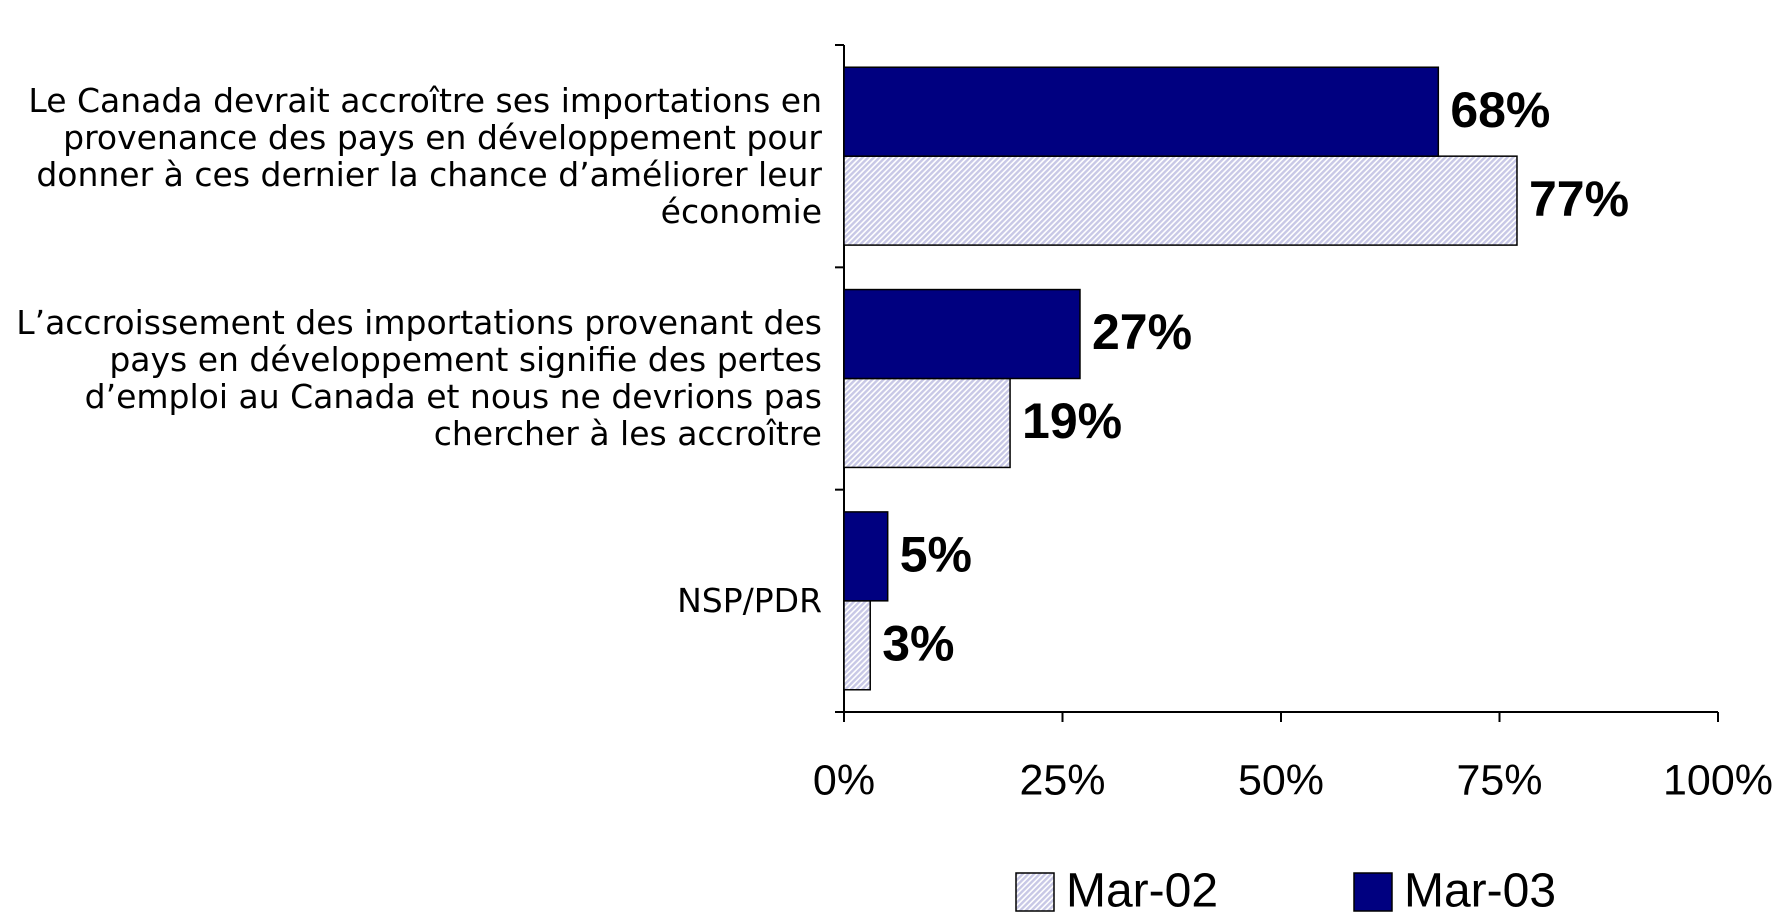 The height and width of the screenshot is (918, 1782). I want to click on x-tick-label: 0%, so click(844, 780).